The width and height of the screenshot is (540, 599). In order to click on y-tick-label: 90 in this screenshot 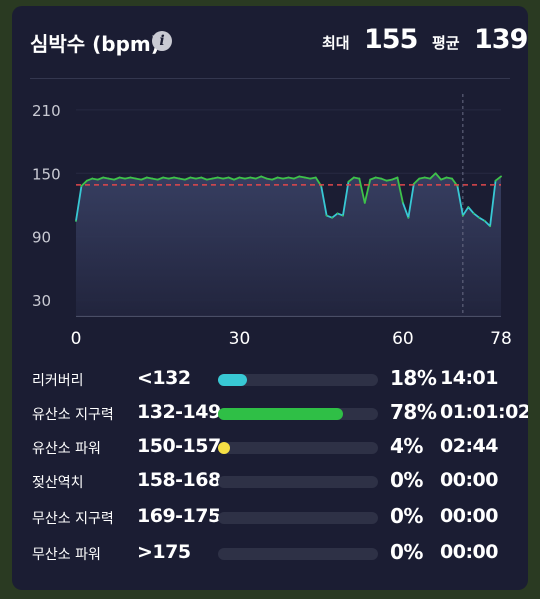, I will do `click(41, 238)`.